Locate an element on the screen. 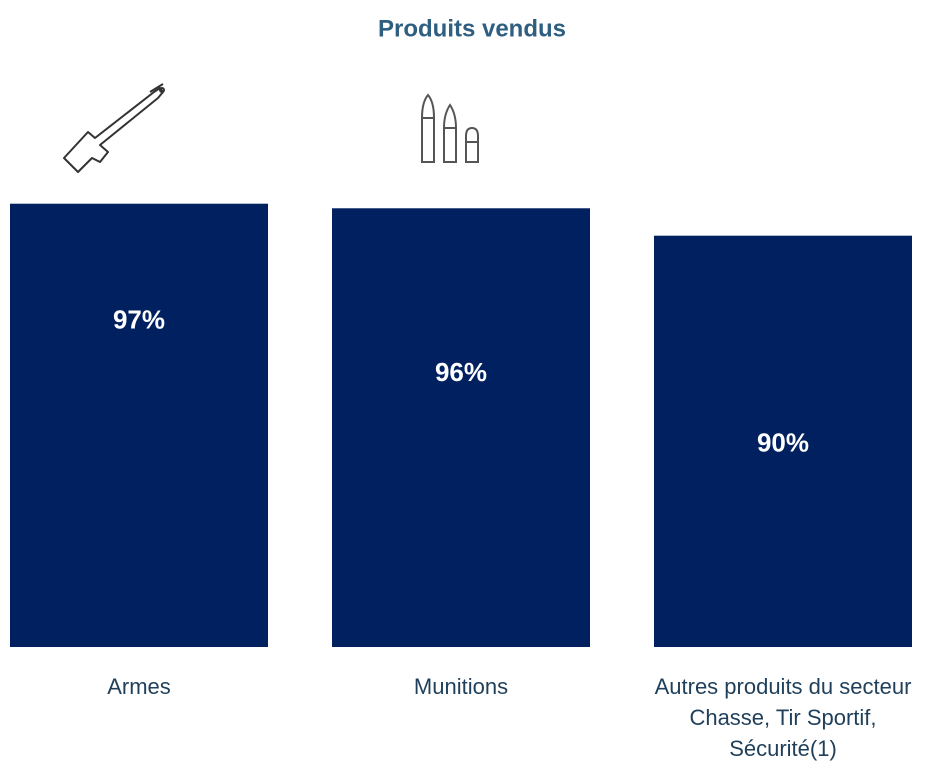  value-label: 90% is located at coordinates (783, 443).